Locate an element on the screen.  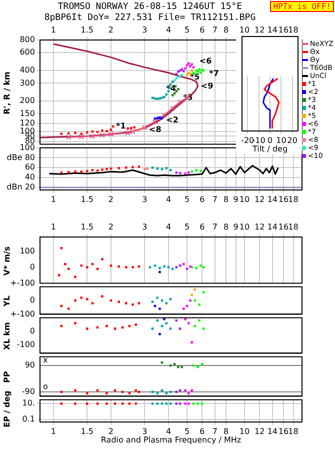
y-tick-label: 60 is located at coordinates (29, 167).